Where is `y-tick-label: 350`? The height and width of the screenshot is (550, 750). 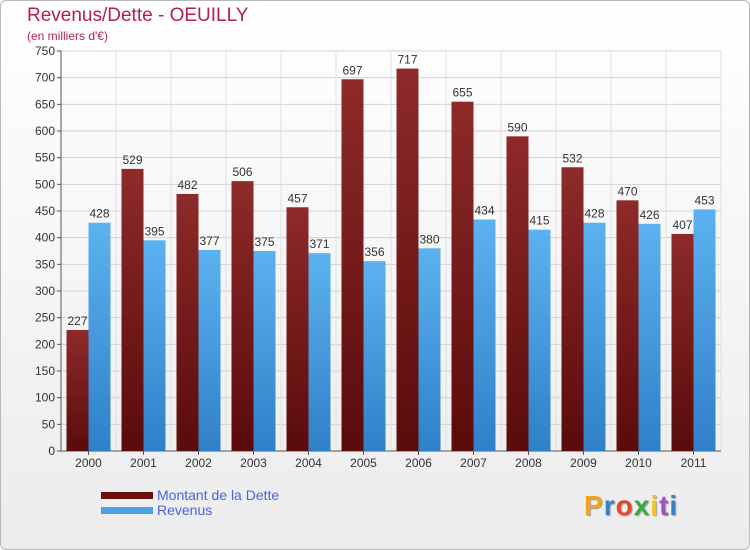
y-tick-label: 350 is located at coordinates (45, 264).